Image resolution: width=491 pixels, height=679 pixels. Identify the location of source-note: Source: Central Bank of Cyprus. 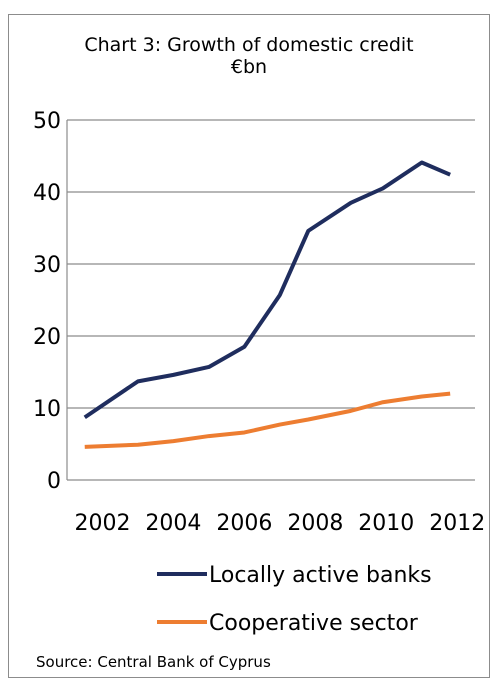
(153, 662).